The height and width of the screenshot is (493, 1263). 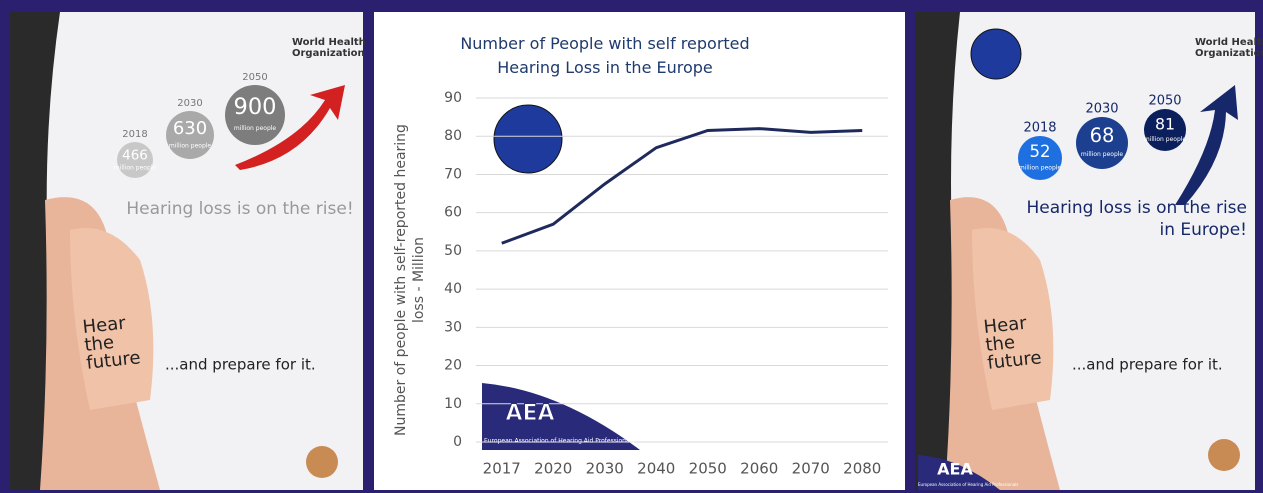 I want to click on x-tick-label: 2050, so click(x=708, y=469).